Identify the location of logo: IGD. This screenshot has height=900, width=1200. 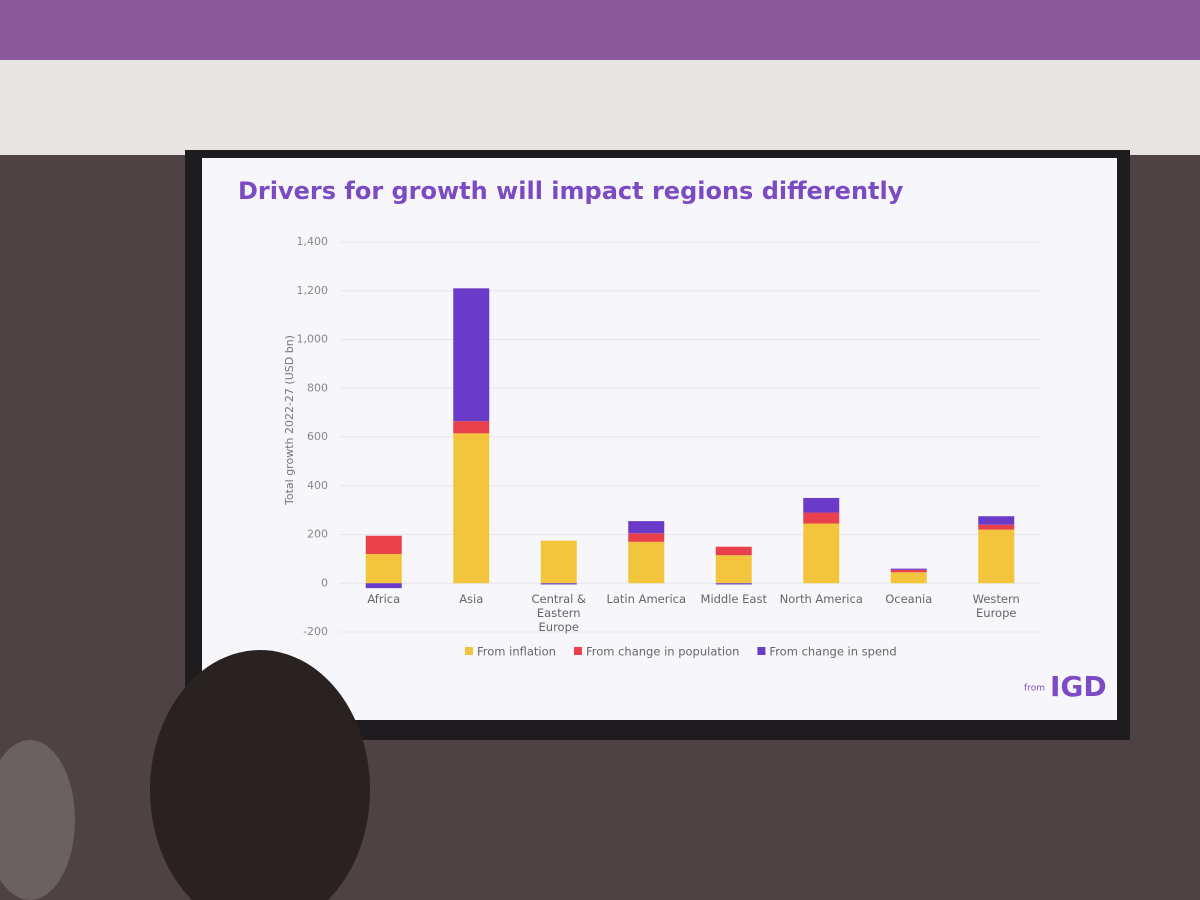
(1078, 686).